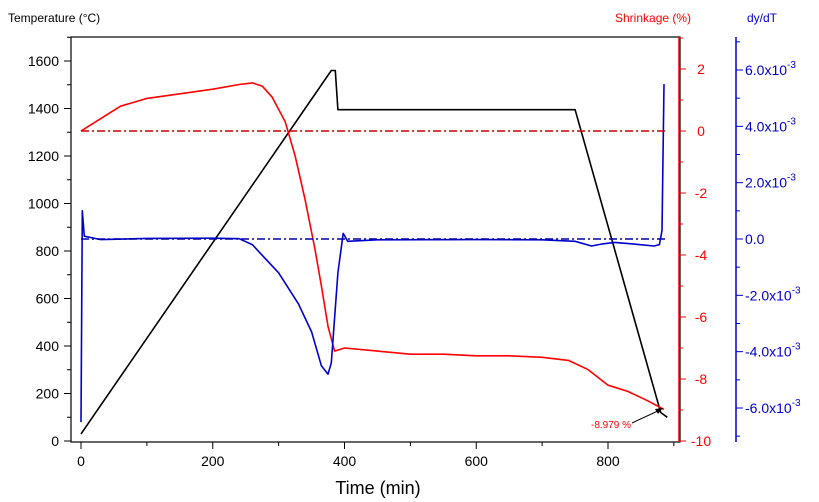 The width and height of the screenshot is (819, 502). I want to click on right2-tick-label: -2.0x10⁻³, so click(773, 294).